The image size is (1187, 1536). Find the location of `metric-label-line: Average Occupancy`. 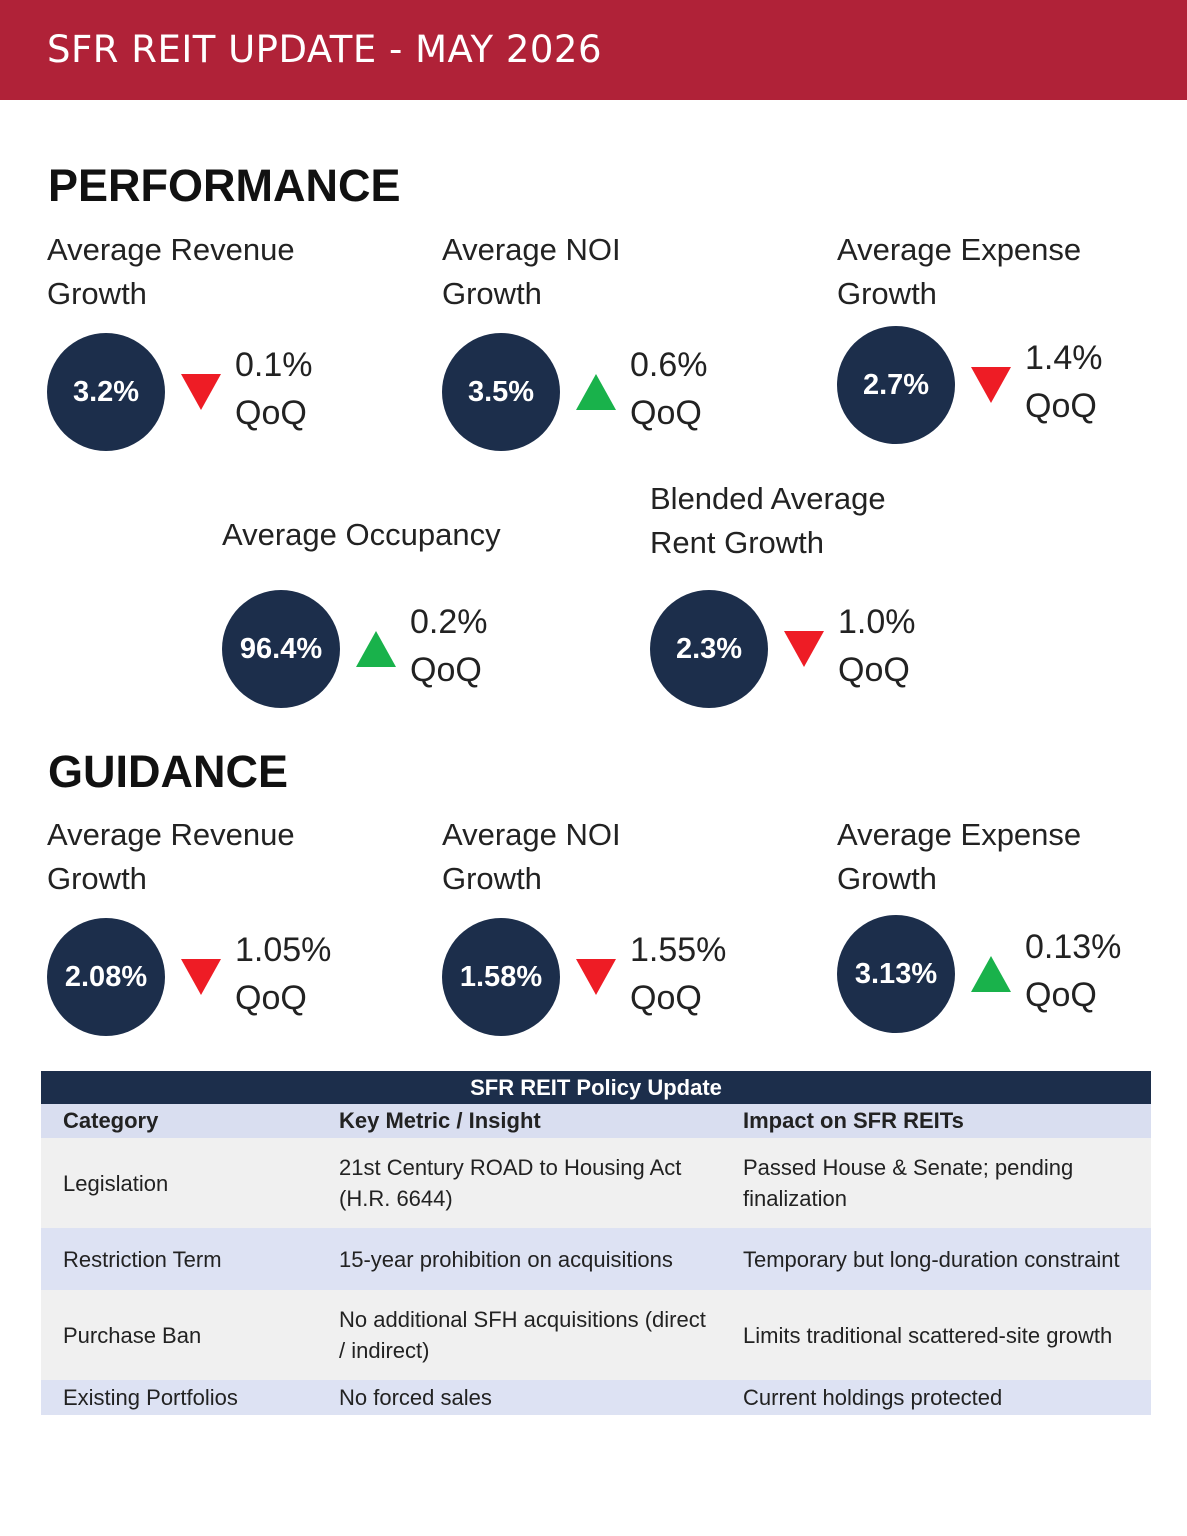

metric-label-line: Average Occupancy is located at coordinates (361, 534).